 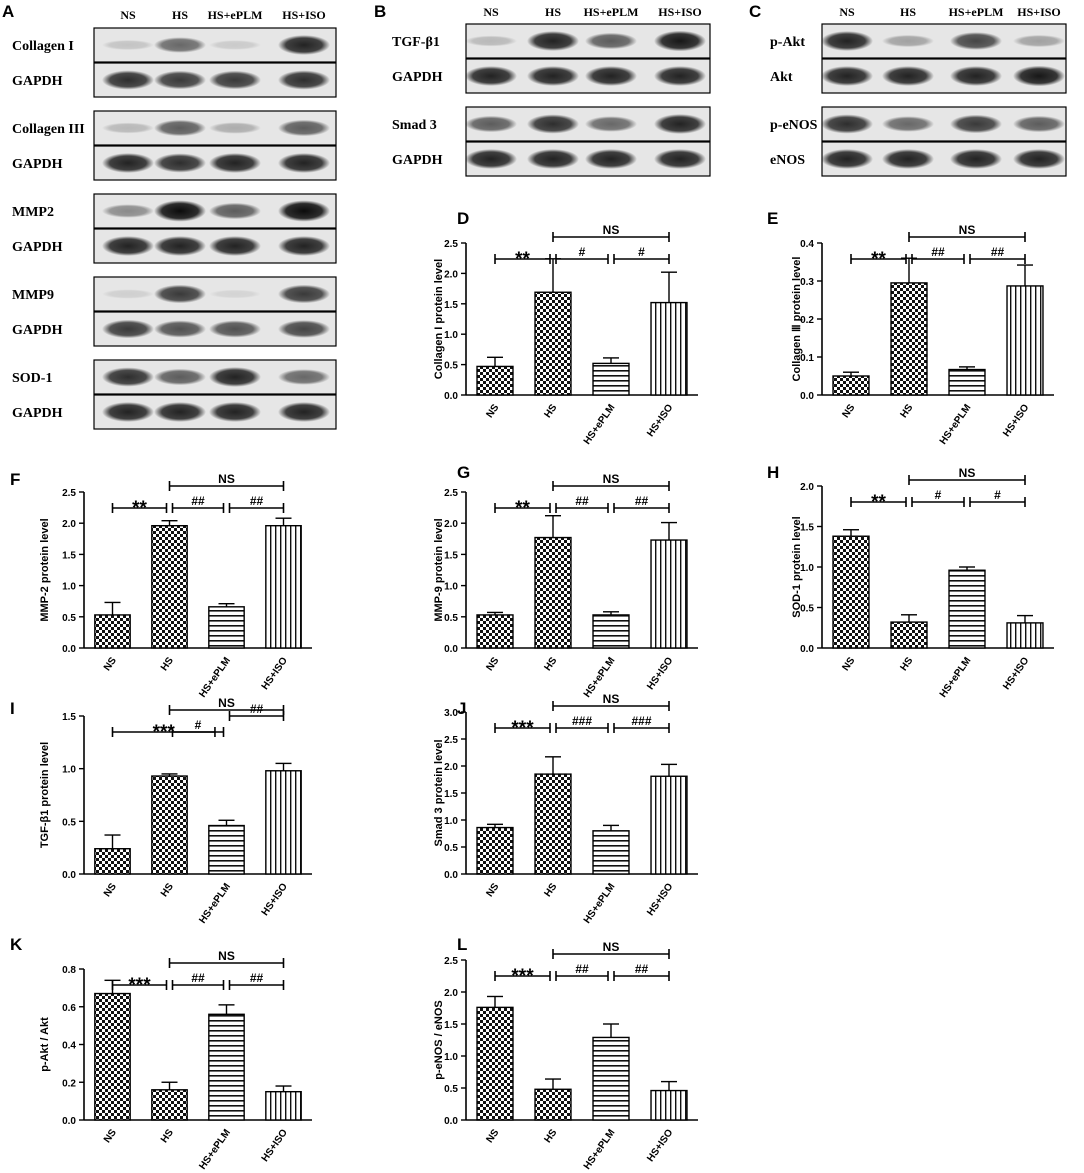 What do you see at coordinates (797, 319) in the screenshot?
I see `y-axis-label: Collagen Ⅲ protein level` at bounding box center [797, 319].